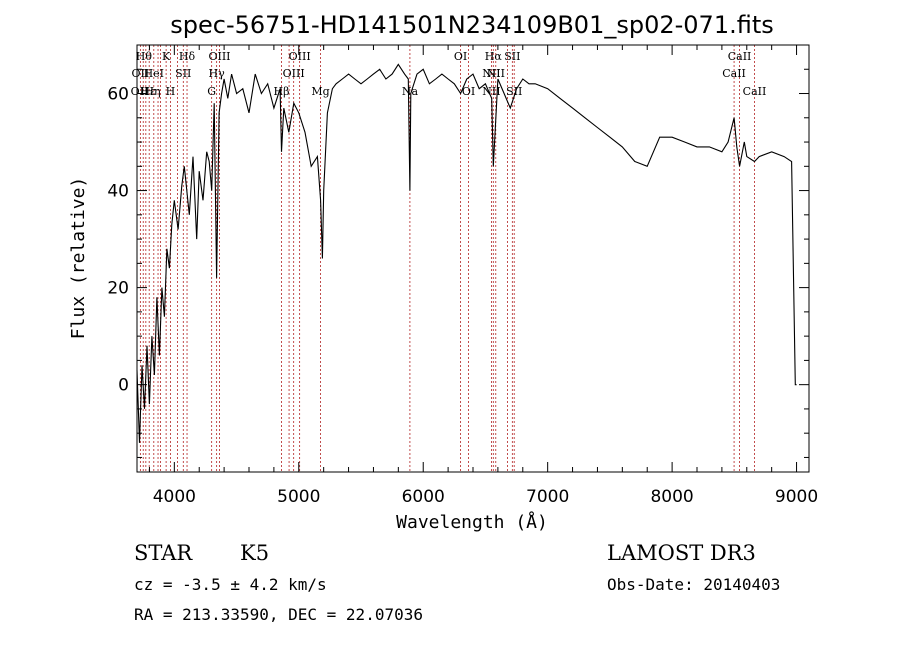 The height and width of the screenshot is (649, 900). Describe the element at coordinates (144, 56) in the screenshot. I see `line-label-label_row1-0: Hθ` at that location.